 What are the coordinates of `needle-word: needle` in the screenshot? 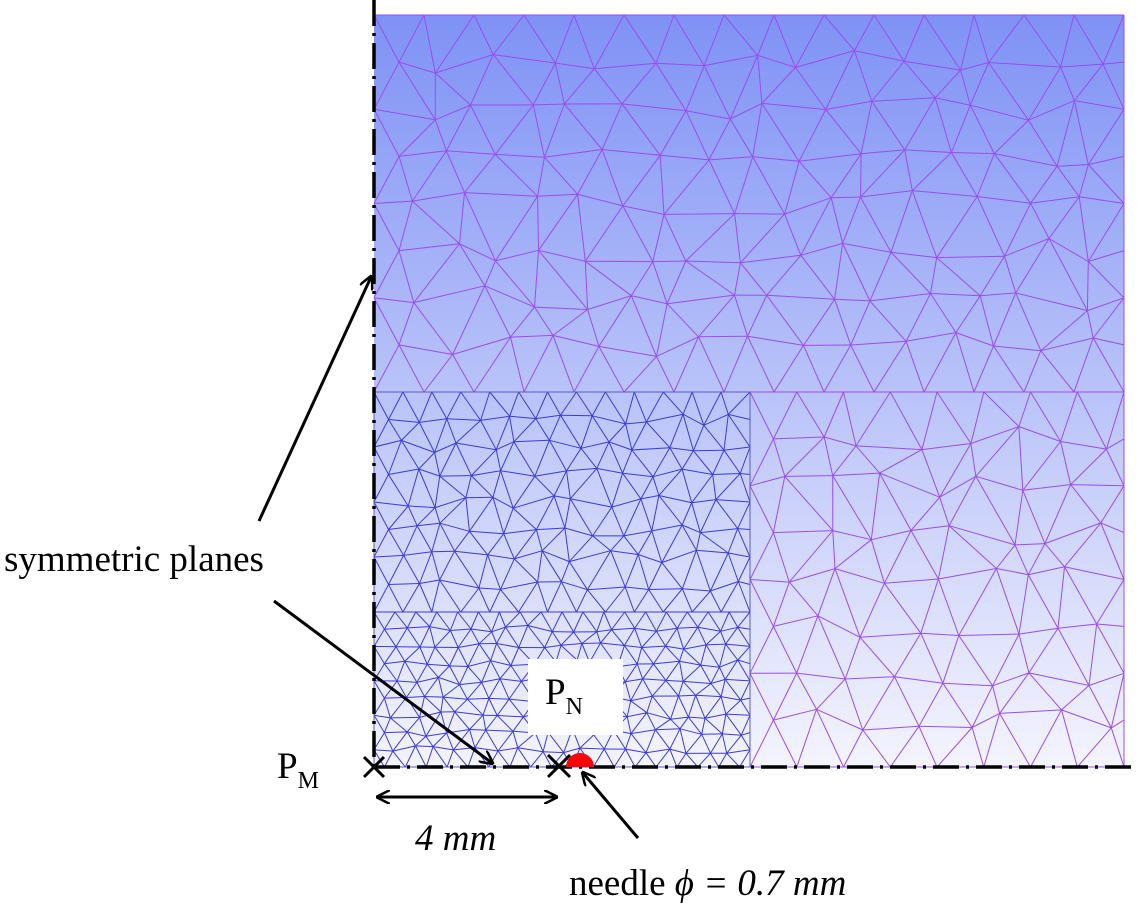 It's located at (622, 883).